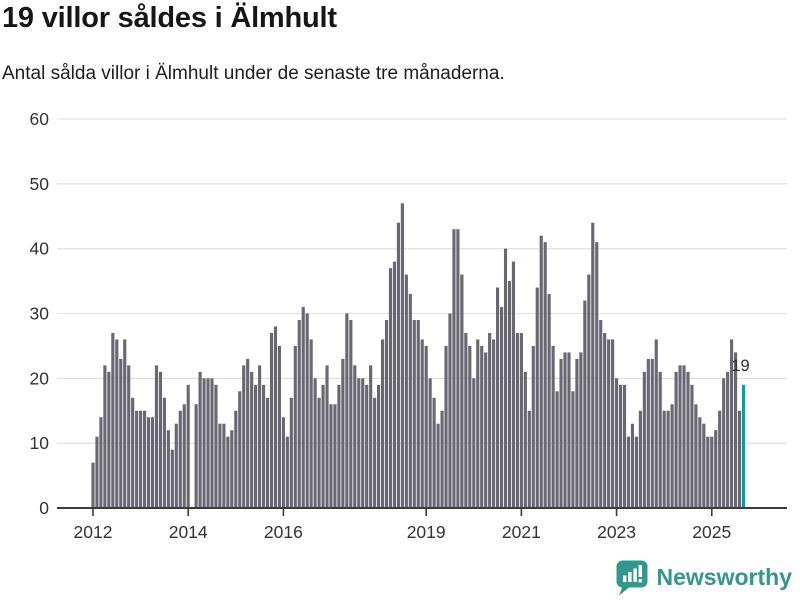  I want to click on x-axis-label: 2012, so click(93, 532).